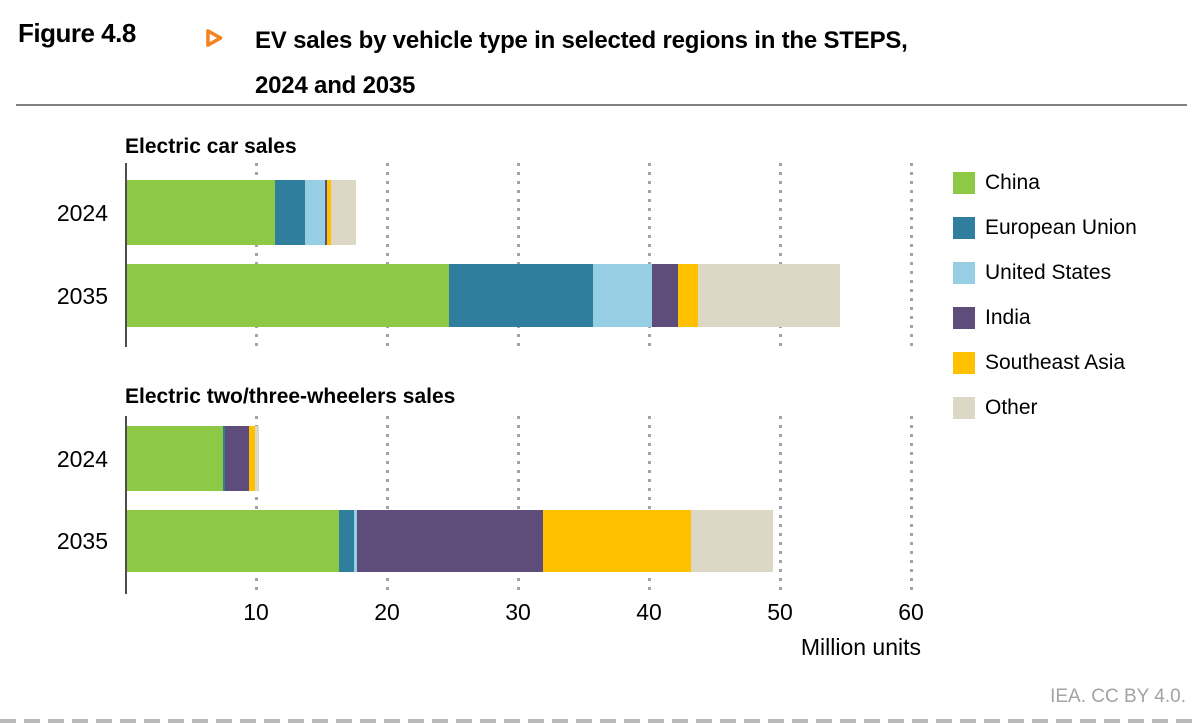 The width and height of the screenshot is (1199, 724). What do you see at coordinates (387, 612) in the screenshot?
I see `x-tick-label-20: 20` at bounding box center [387, 612].